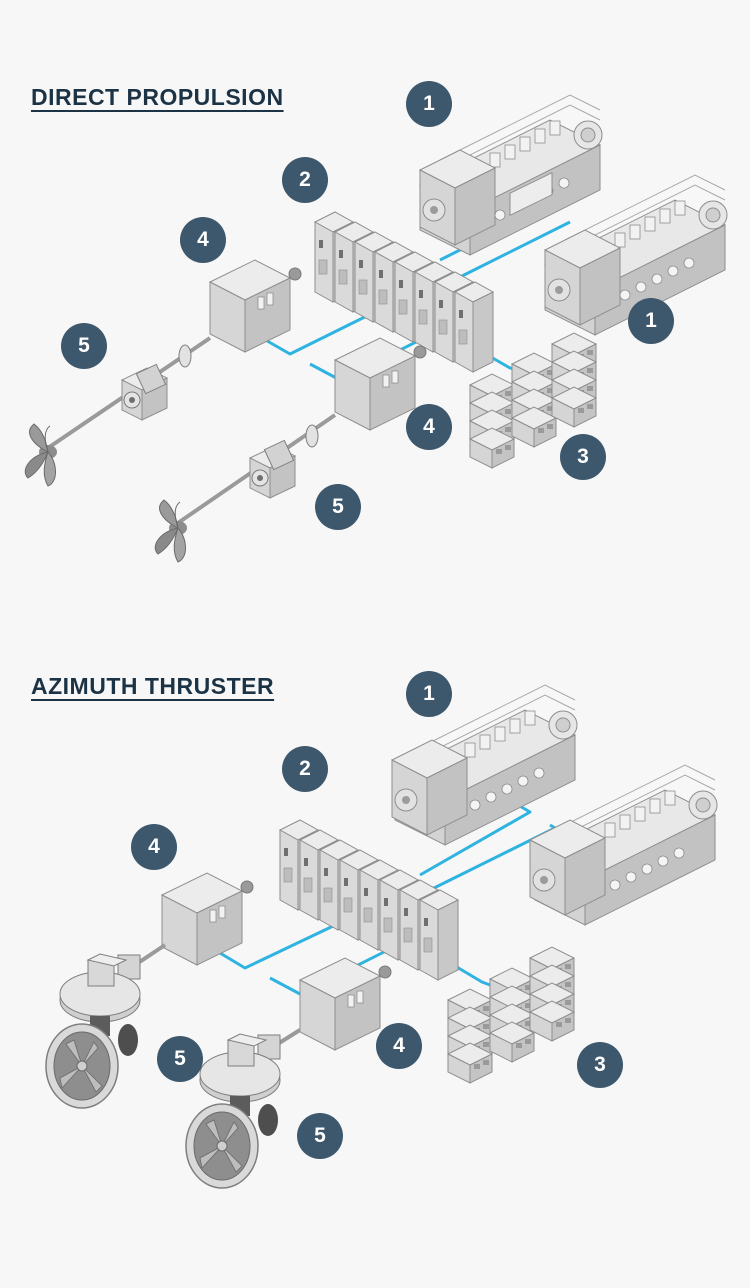 The width and height of the screenshot is (750, 1288). Describe the element at coordinates (118, 411) in the screenshot. I see `shaft-line-upper` at that location.